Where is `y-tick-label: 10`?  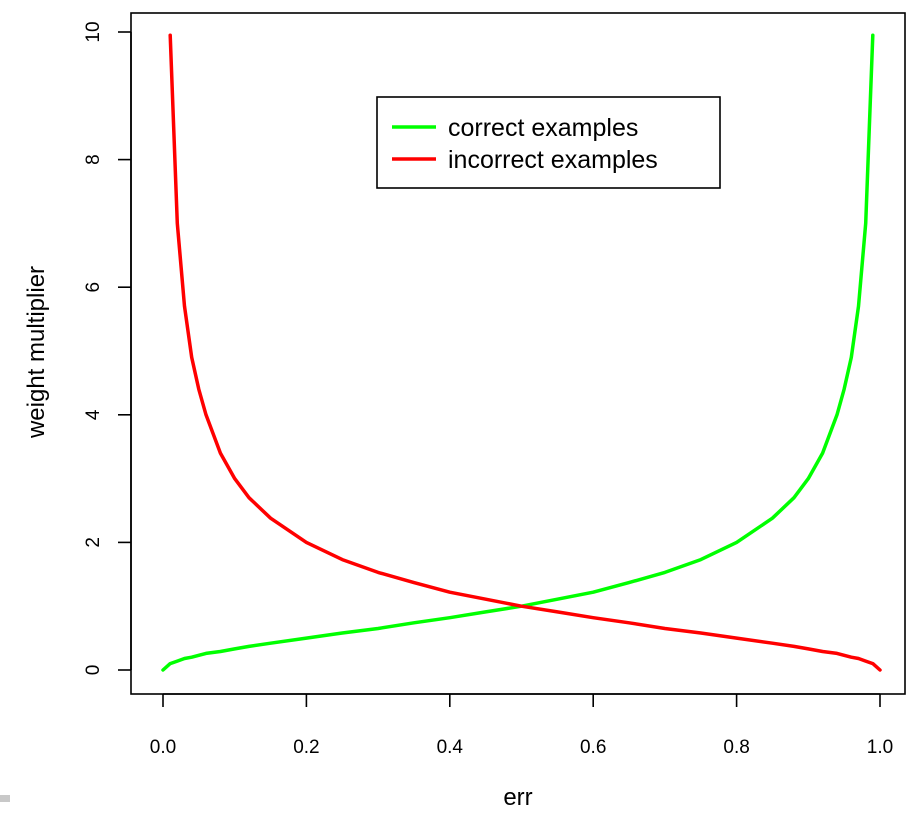 y-tick-label: 10 is located at coordinates (93, 31).